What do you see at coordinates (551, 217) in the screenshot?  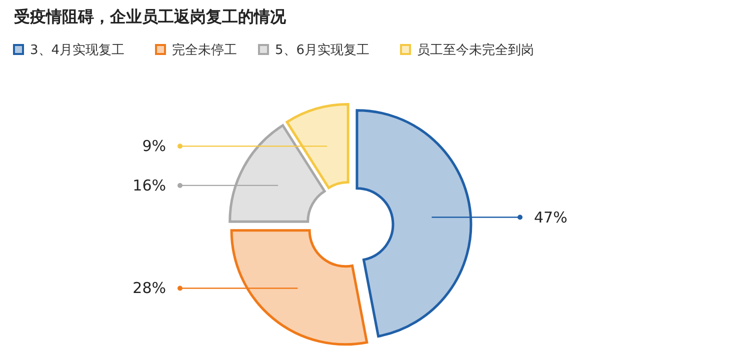 I see `data-label: 47%` at bounding box center [551, 217].